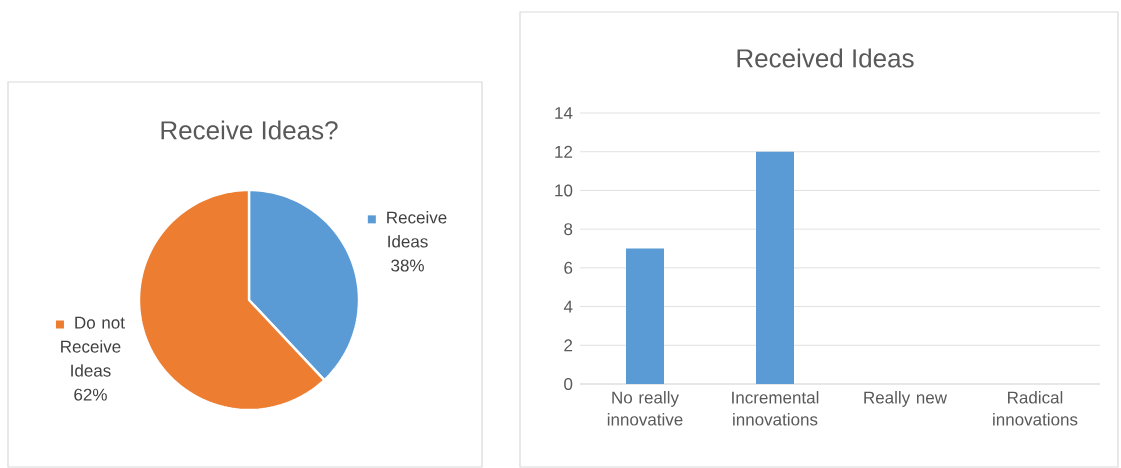 Image resolution: width=1121 pixels, height=468 pixels. I want to click on legend-label: Do not Receive Ideas, so click(93, 346).